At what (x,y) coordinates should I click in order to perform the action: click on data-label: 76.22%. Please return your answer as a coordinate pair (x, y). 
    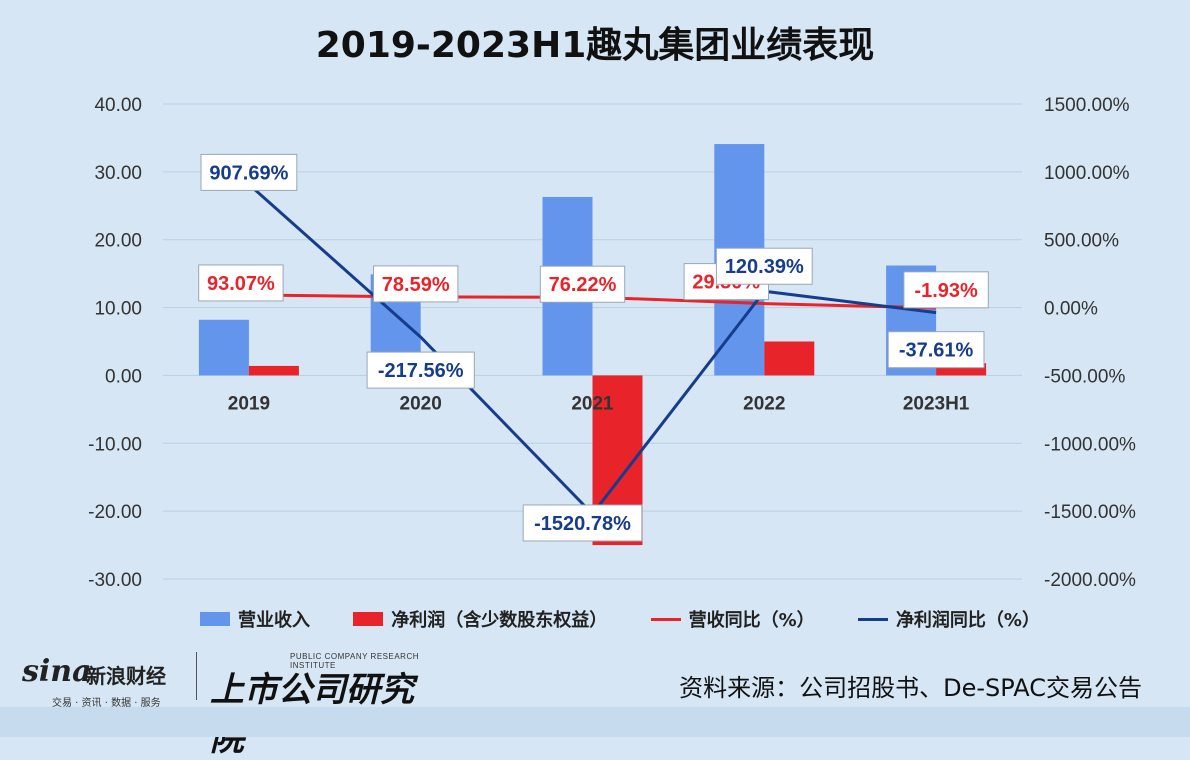
    Looking at the image, I should click on (583, 285).